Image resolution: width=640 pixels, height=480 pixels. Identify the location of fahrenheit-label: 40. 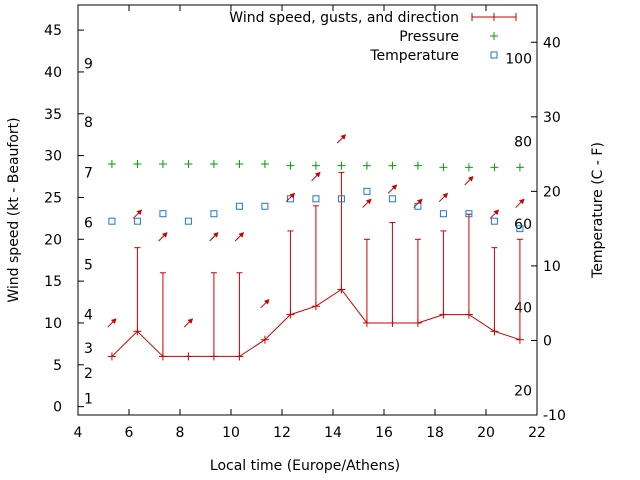
(523, 309).